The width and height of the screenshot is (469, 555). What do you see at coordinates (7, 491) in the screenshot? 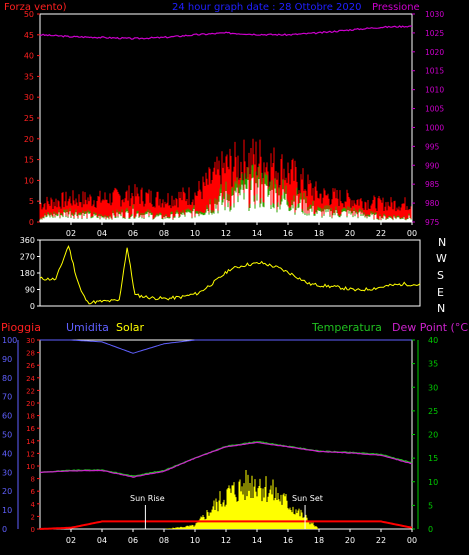
I see `humidity-y-tick-label: 20` at bounding box center [7, 491].